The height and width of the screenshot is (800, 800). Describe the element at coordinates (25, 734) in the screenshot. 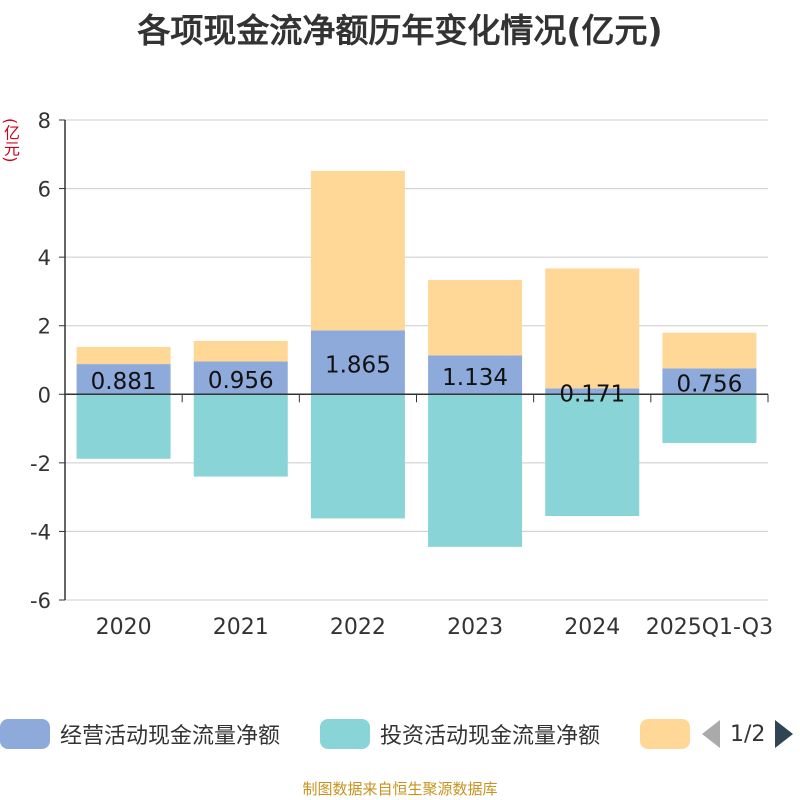

I see `legend-swatch-operating` at that location.